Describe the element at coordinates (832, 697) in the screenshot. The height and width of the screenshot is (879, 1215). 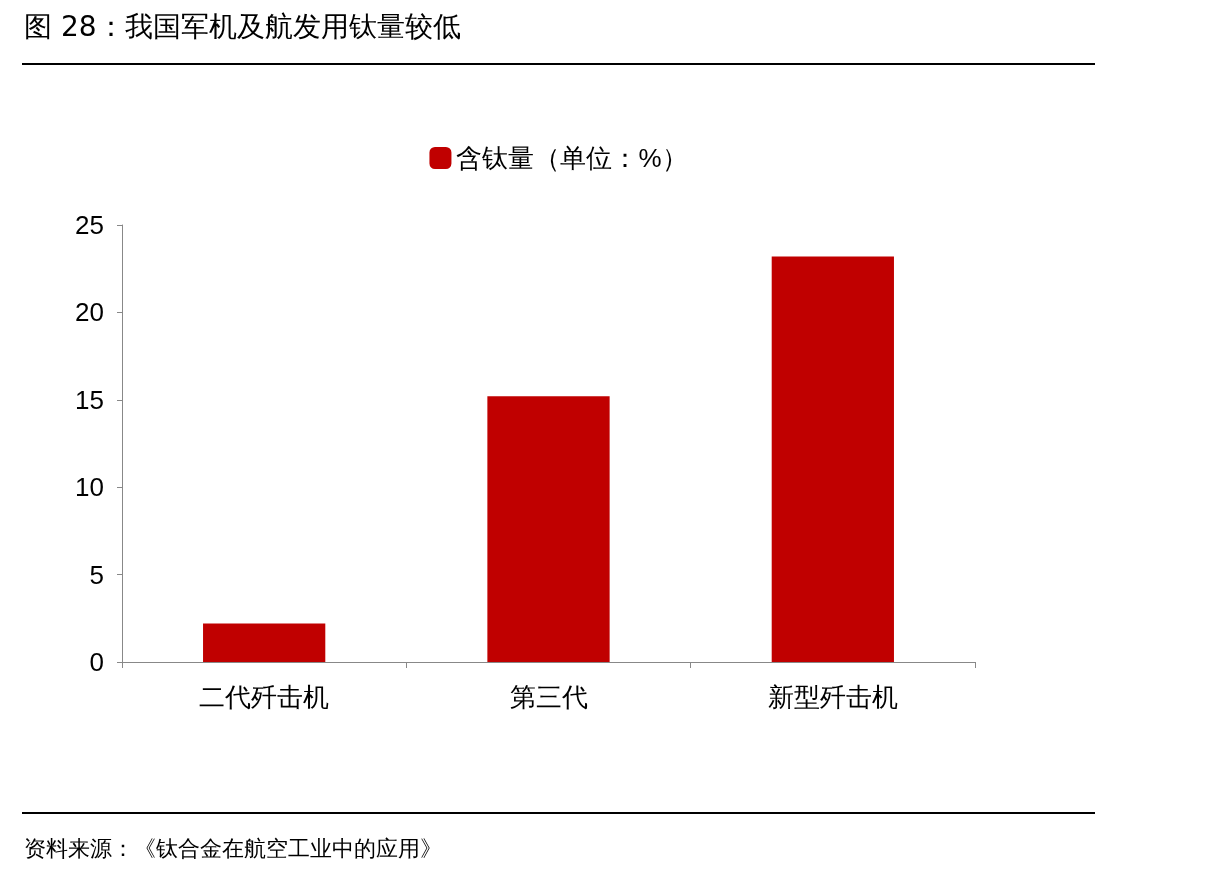
I see `x-tick-label: 新型歼击机` at that location.